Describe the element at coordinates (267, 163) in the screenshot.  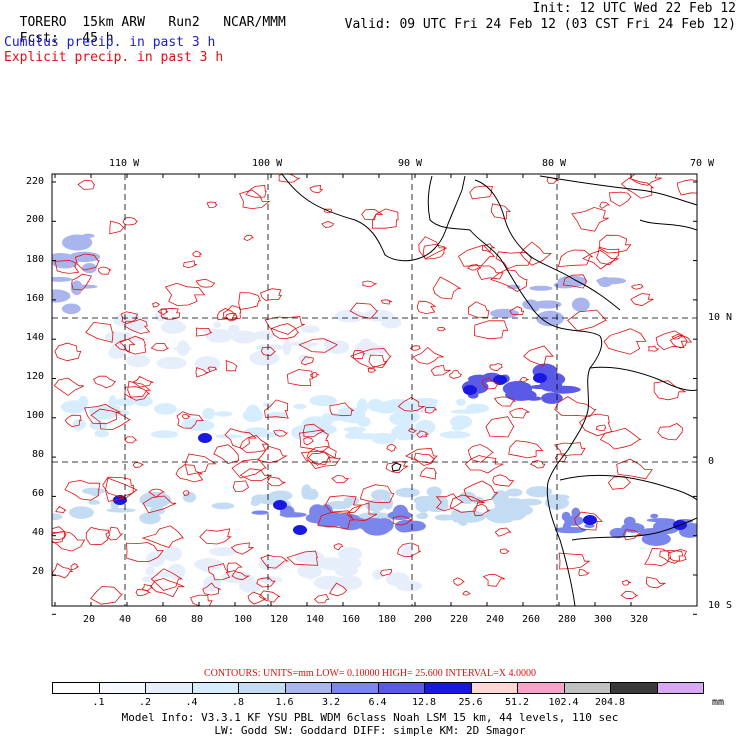
I see `lon-label-100w: 100 W` at that location.